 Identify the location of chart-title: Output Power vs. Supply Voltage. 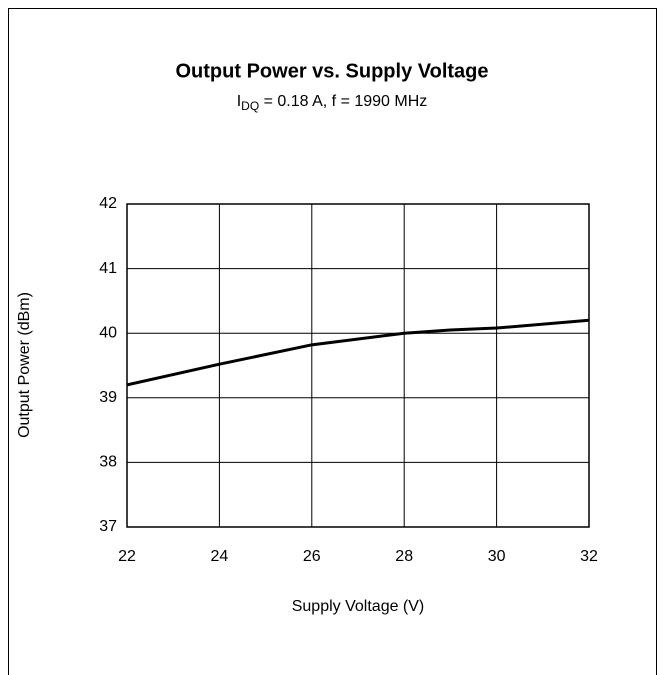
(332, 71).